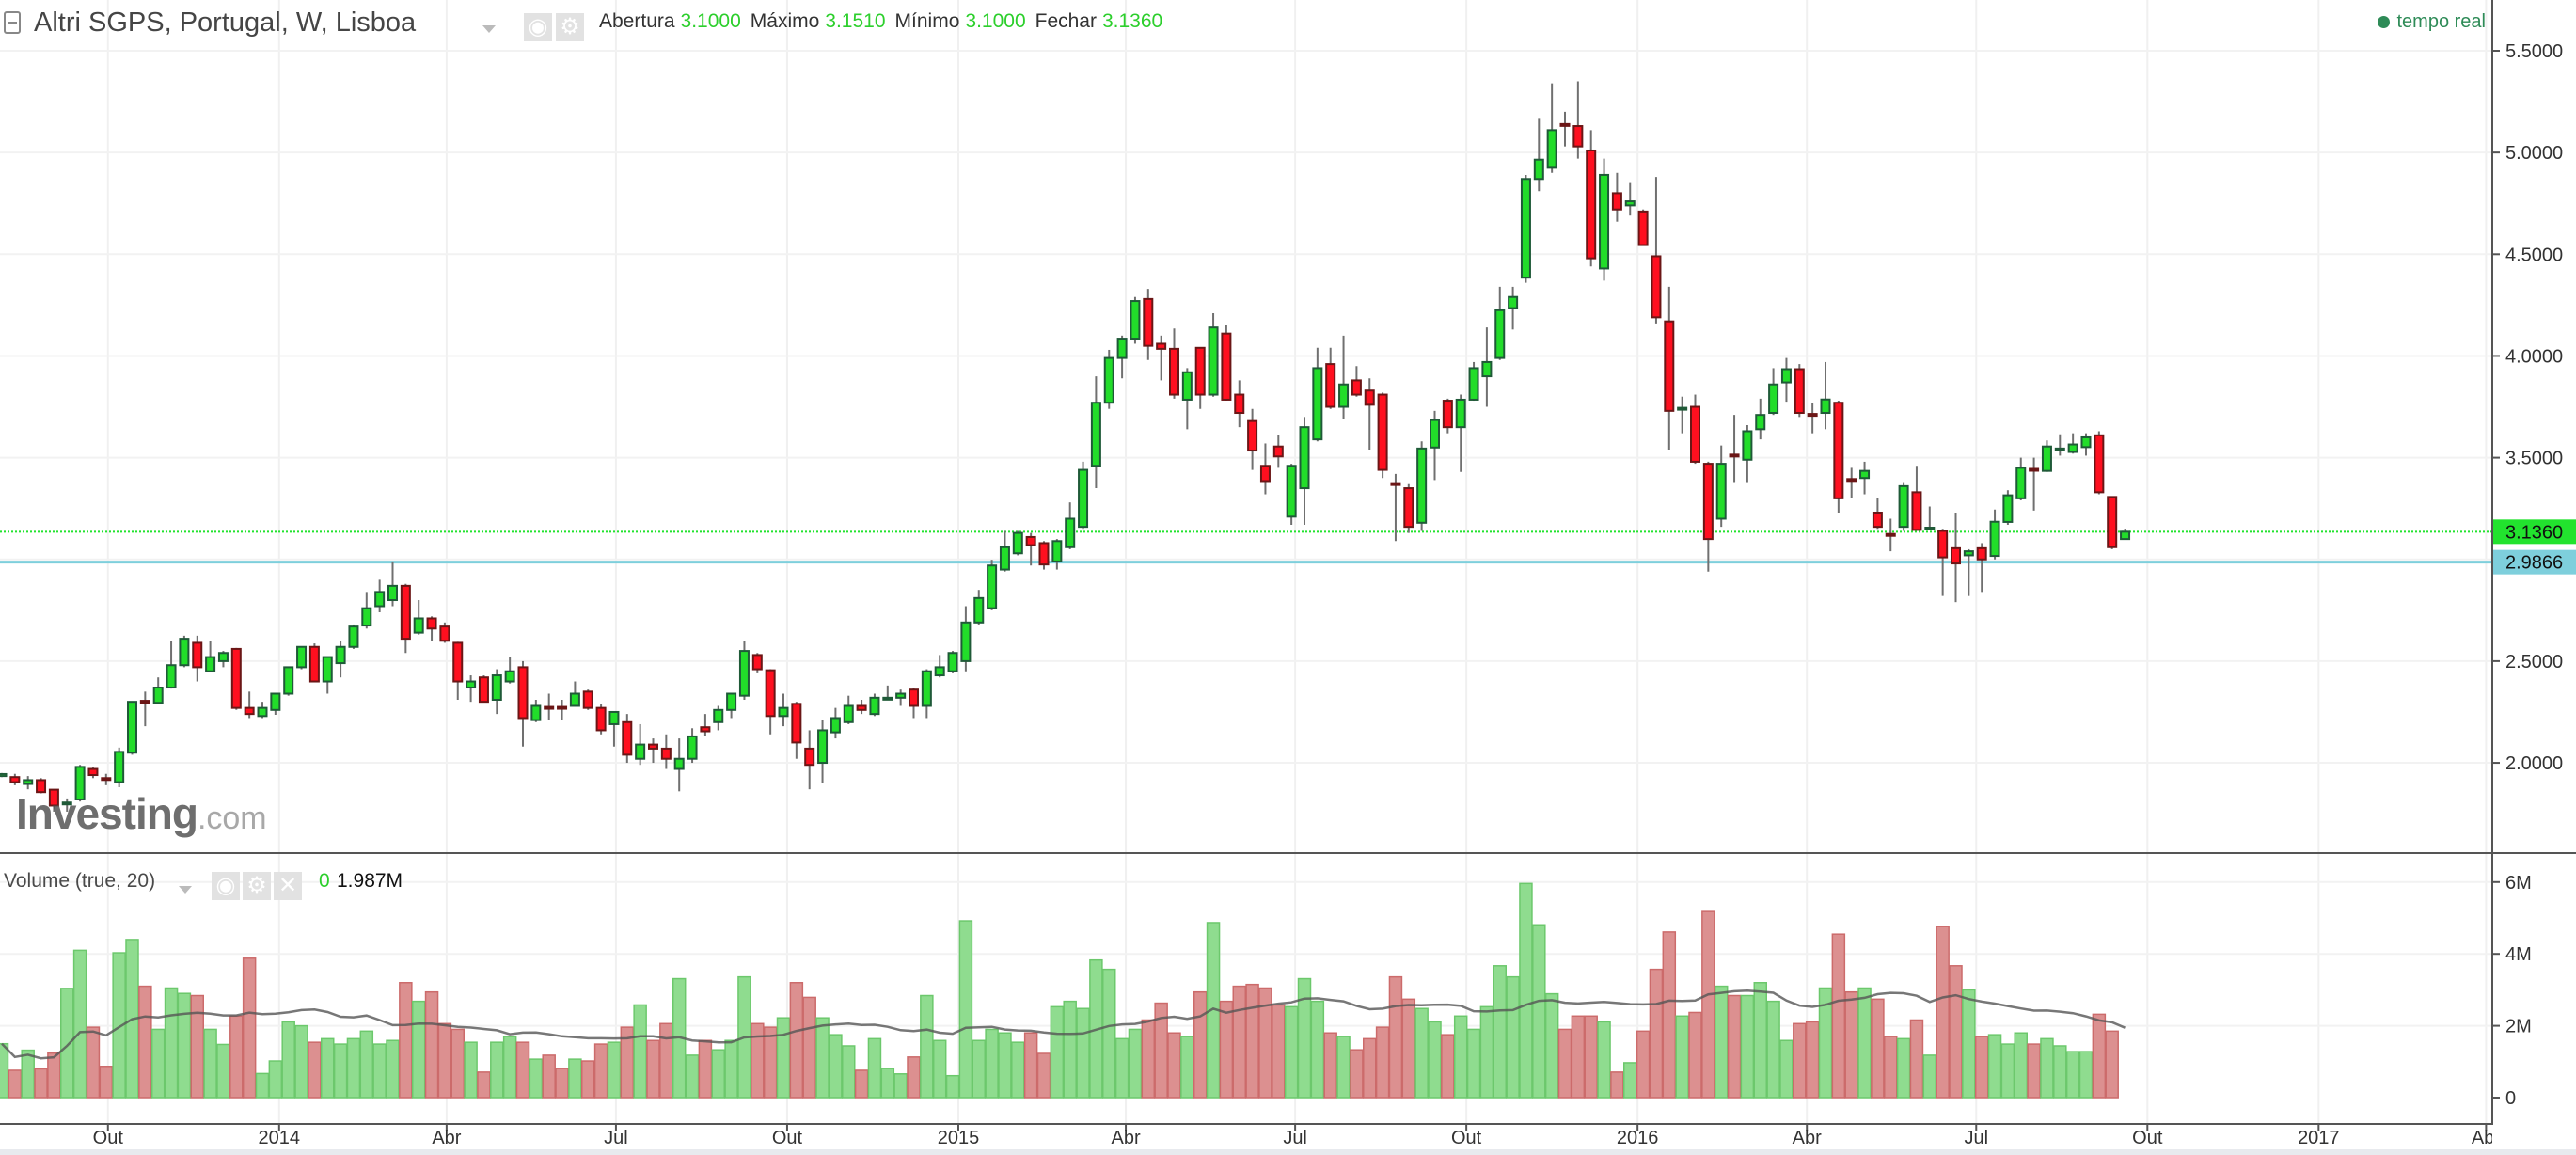 Image resolution: width=2576 pixels, height=1155 pixels. I want to click on volume-axis: 6M 4M 2M 0, so click(2512, 991).